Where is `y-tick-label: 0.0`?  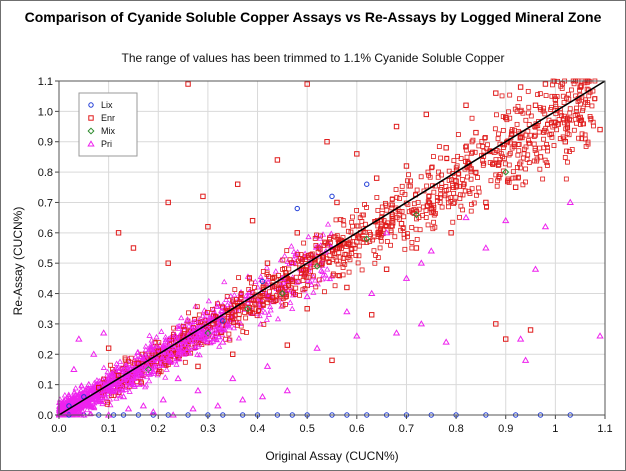
y-tick-label: 0.0 is located at coordinates (45, 416).